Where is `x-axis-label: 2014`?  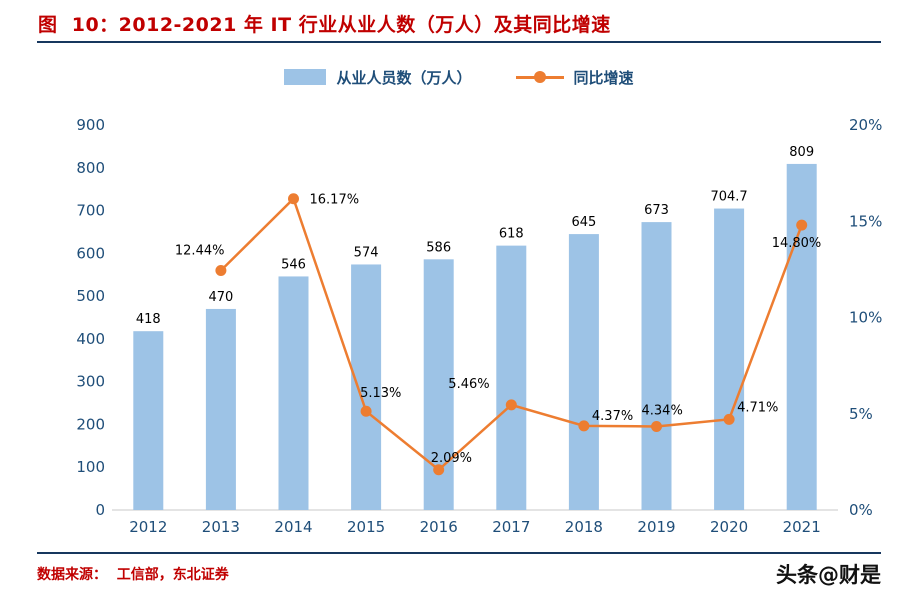 x-axis-label: 2014 is located at coordinates (293, 527).